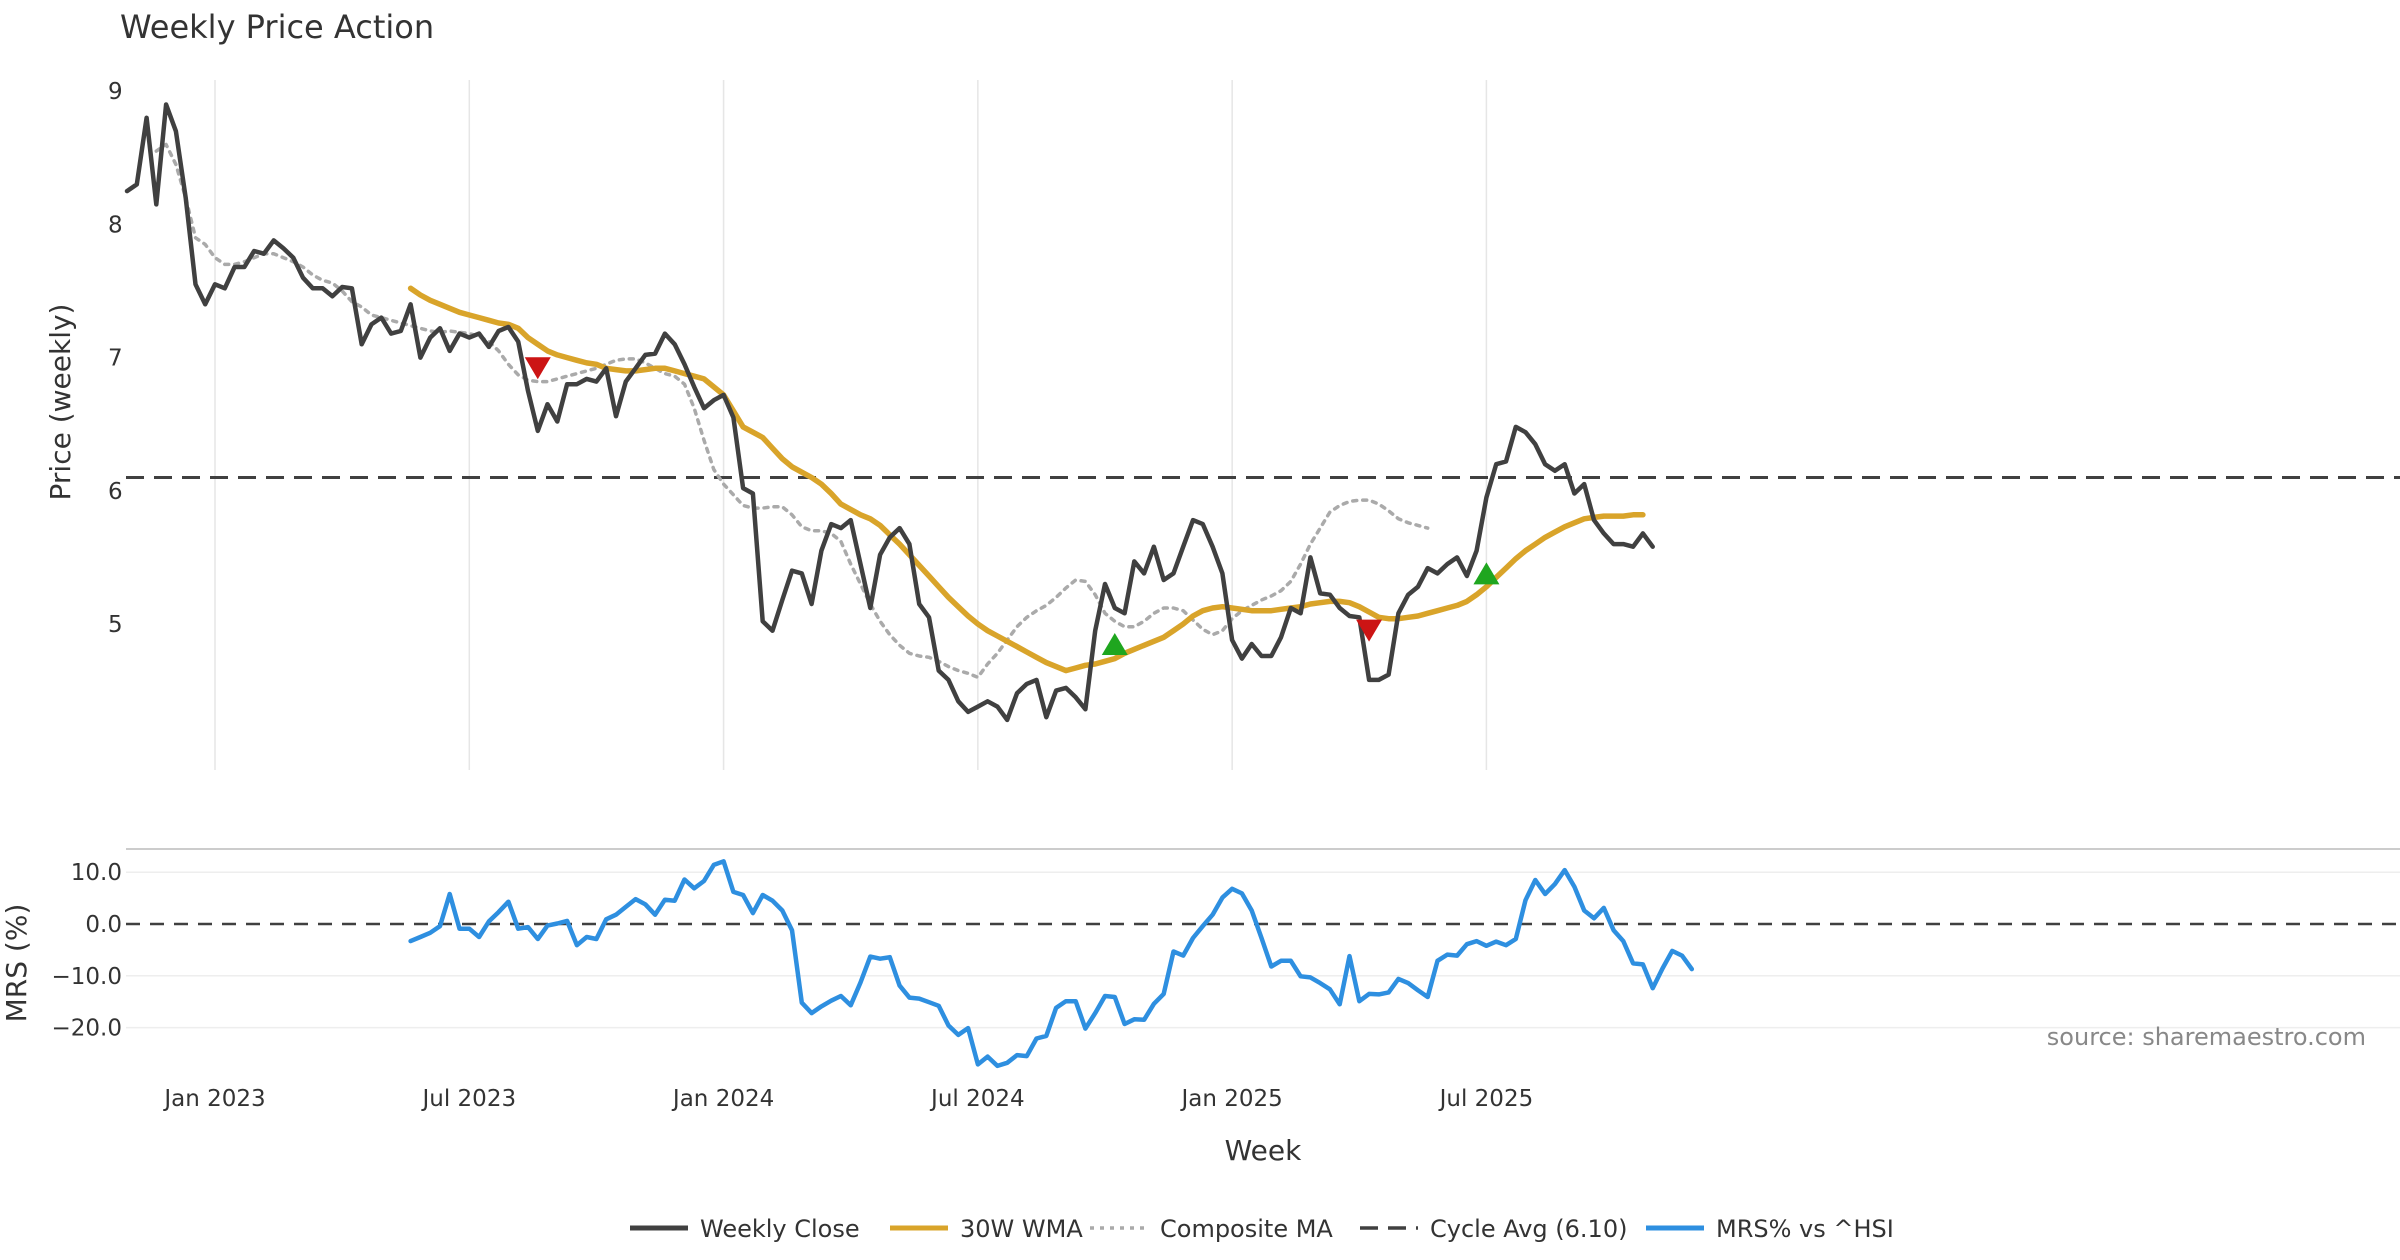 This screenshot has height=1260, width=2400. What do you see at coordinates (103, 925) in the screenshot?
I see `mrs-y-tick-1: 0.0` at bounding box center [103, 925].